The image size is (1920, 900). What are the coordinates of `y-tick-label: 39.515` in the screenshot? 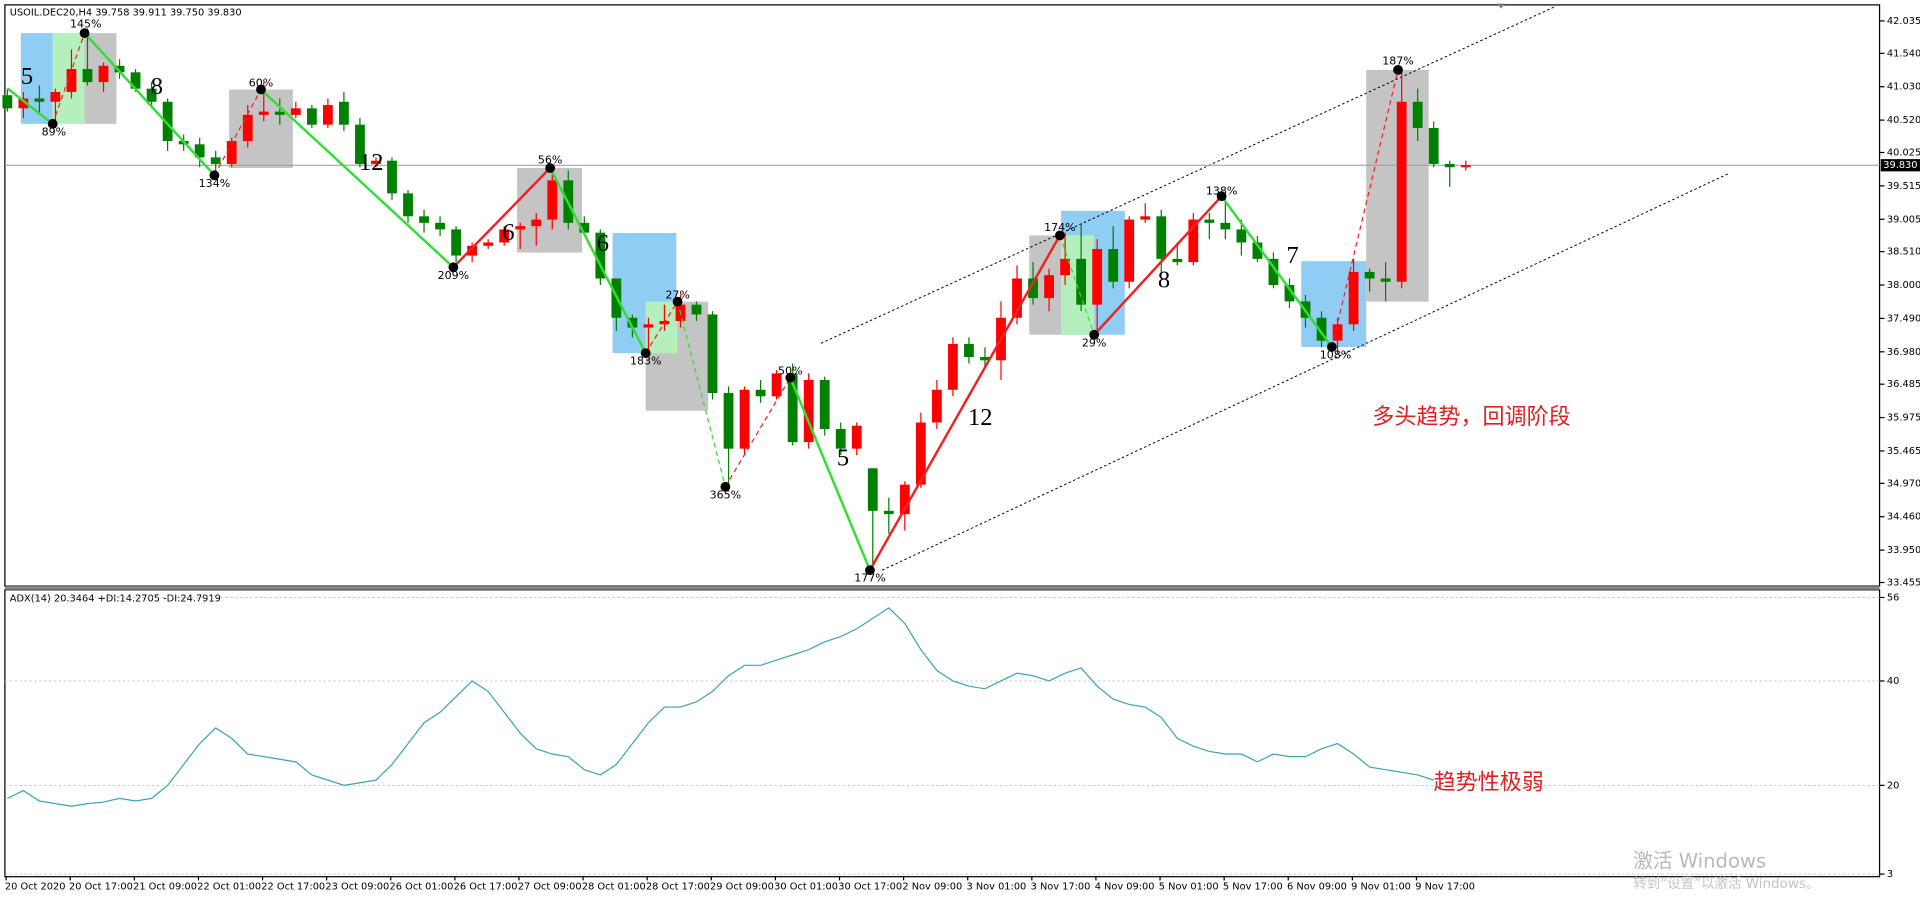 It's located at (1903, 186).